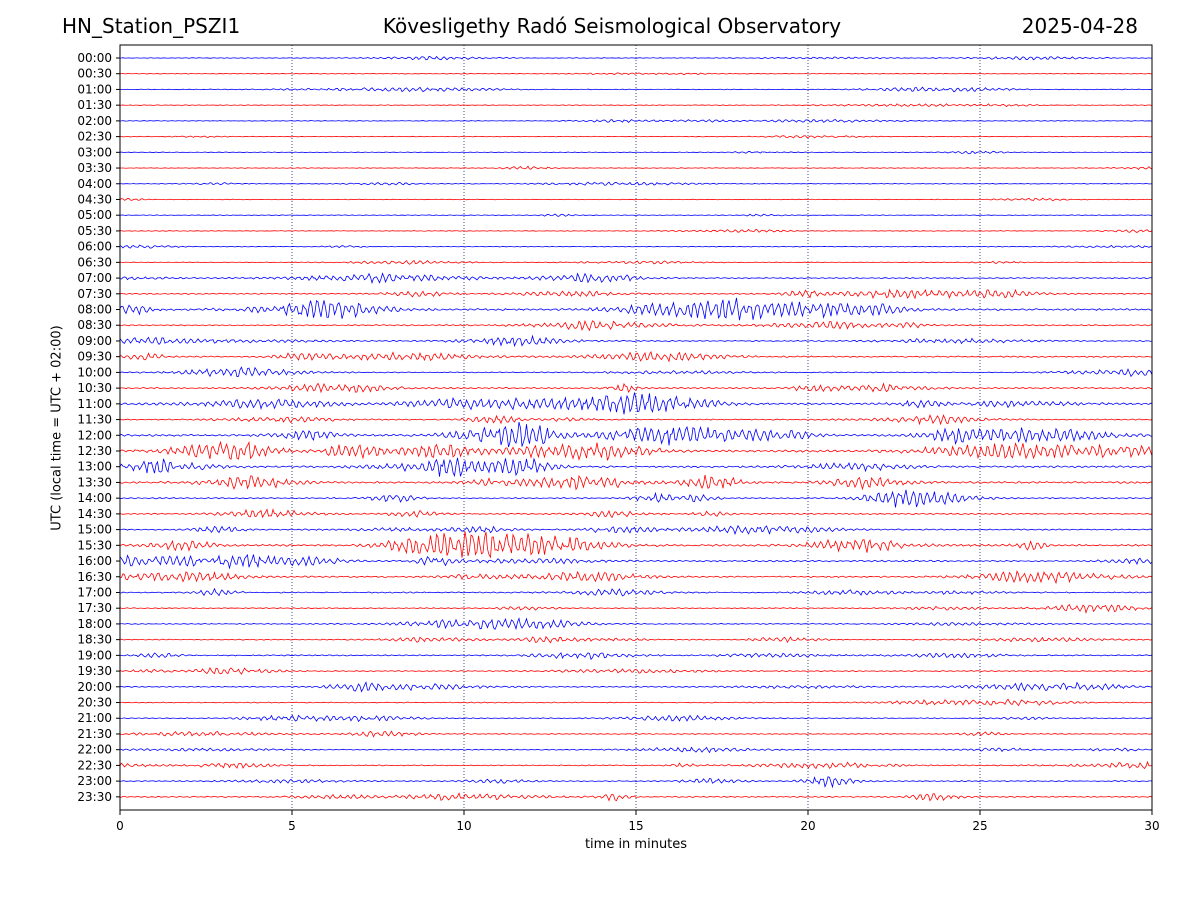  I want to click on row-label-2130: 21:30, so click(94, 734).